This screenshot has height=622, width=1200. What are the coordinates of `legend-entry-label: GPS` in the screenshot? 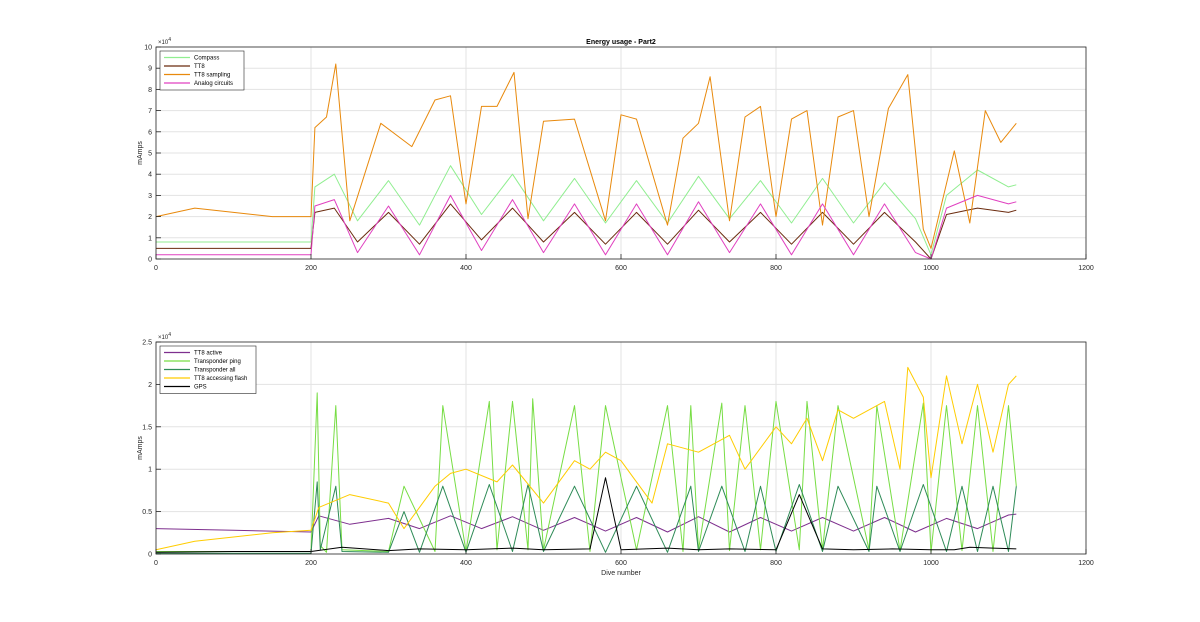 It's located at (200, 388).